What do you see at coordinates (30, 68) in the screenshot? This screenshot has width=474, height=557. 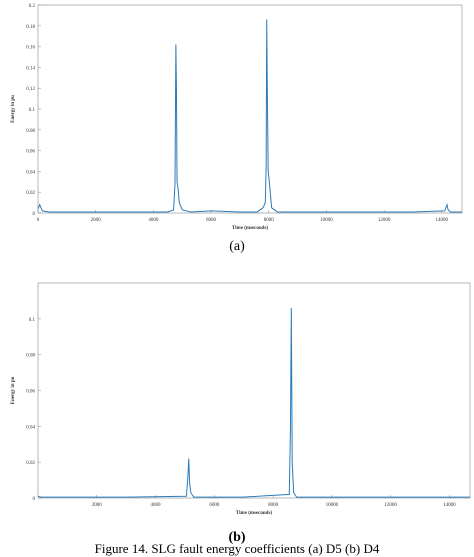 I see `y-tick-label: 0.14` at bounding box center [30, 68].